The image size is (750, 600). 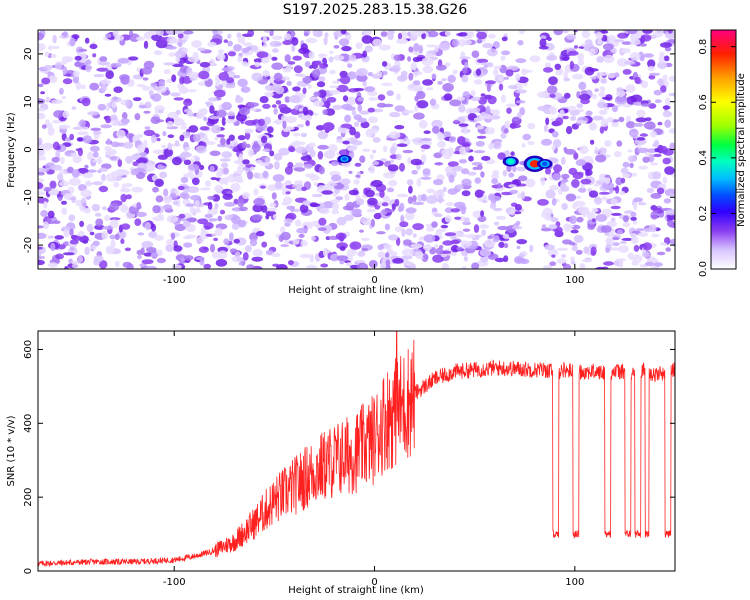 I want to click on colorbar-gradient, so click(x=723, y=149).